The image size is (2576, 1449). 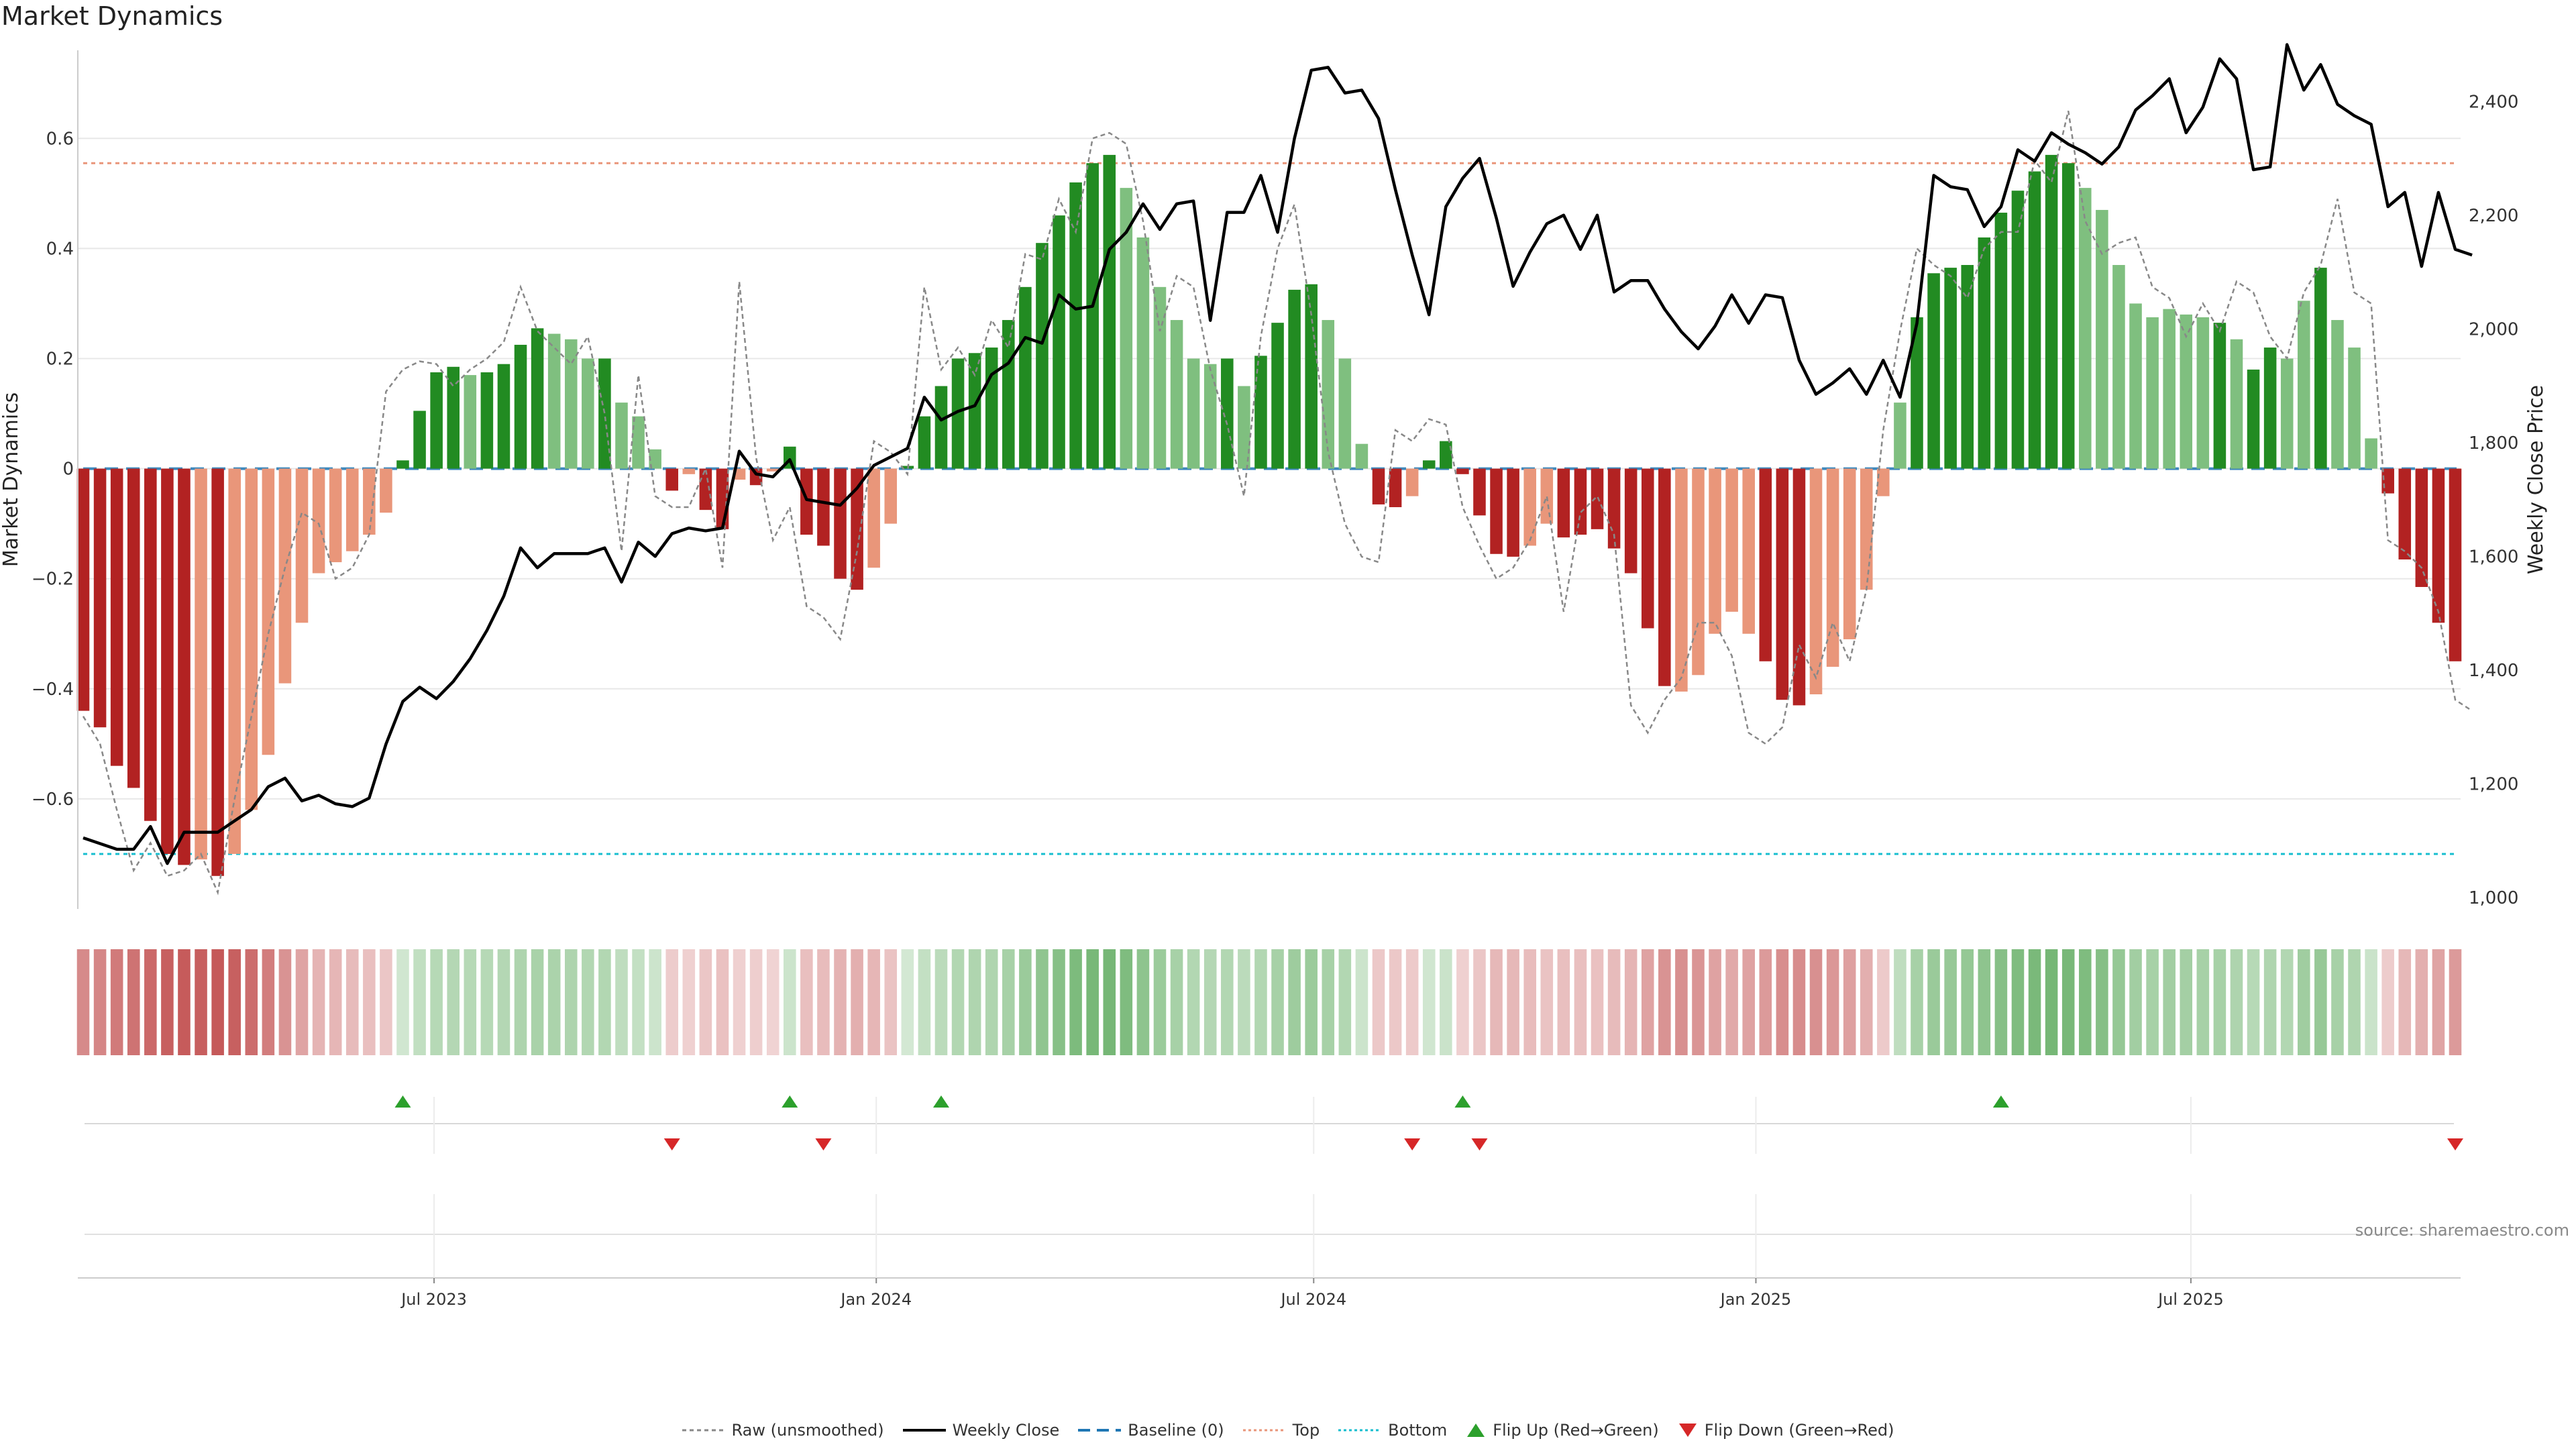 I want to click on flip-up-marker, so click(x=940, y=1101).